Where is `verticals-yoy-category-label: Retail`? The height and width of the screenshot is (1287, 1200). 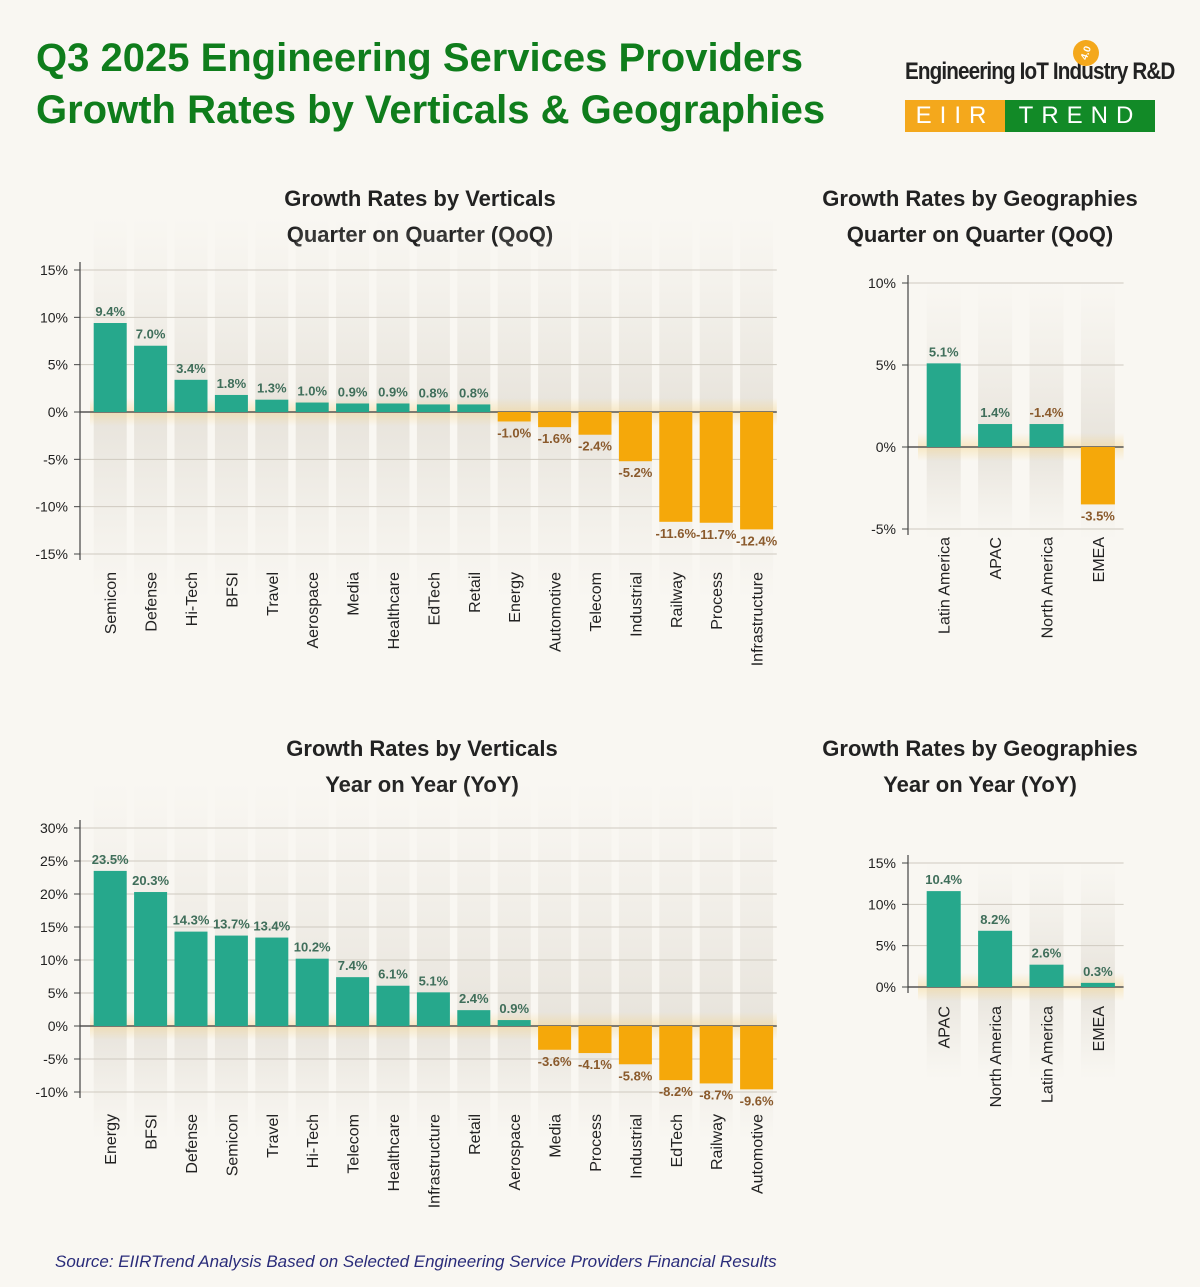 verticals-yoy-category-label: Retail is located at coordinates (475, 1134).